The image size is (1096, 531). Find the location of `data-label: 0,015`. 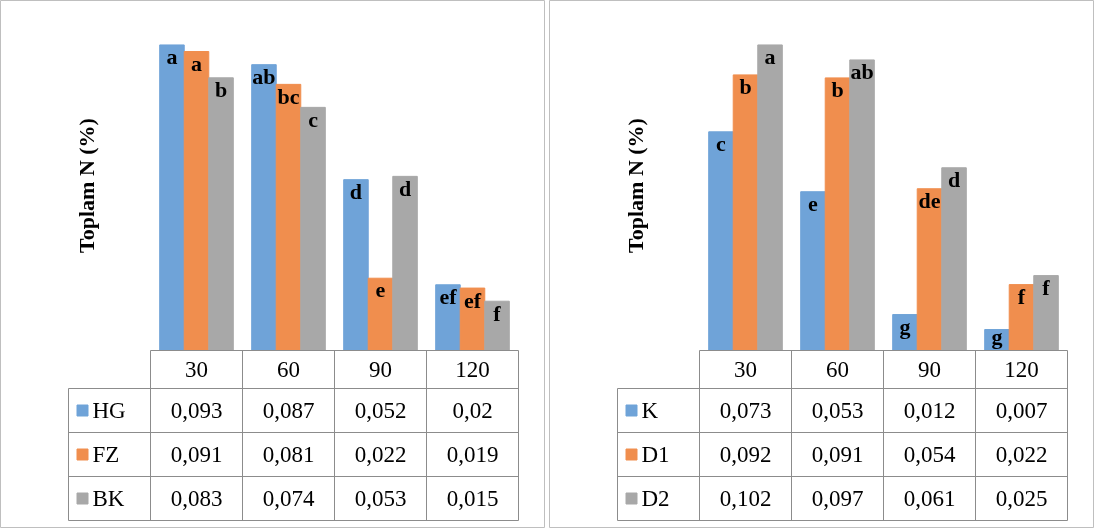

data-label: 0,015 is located at coordinates (472, 498).